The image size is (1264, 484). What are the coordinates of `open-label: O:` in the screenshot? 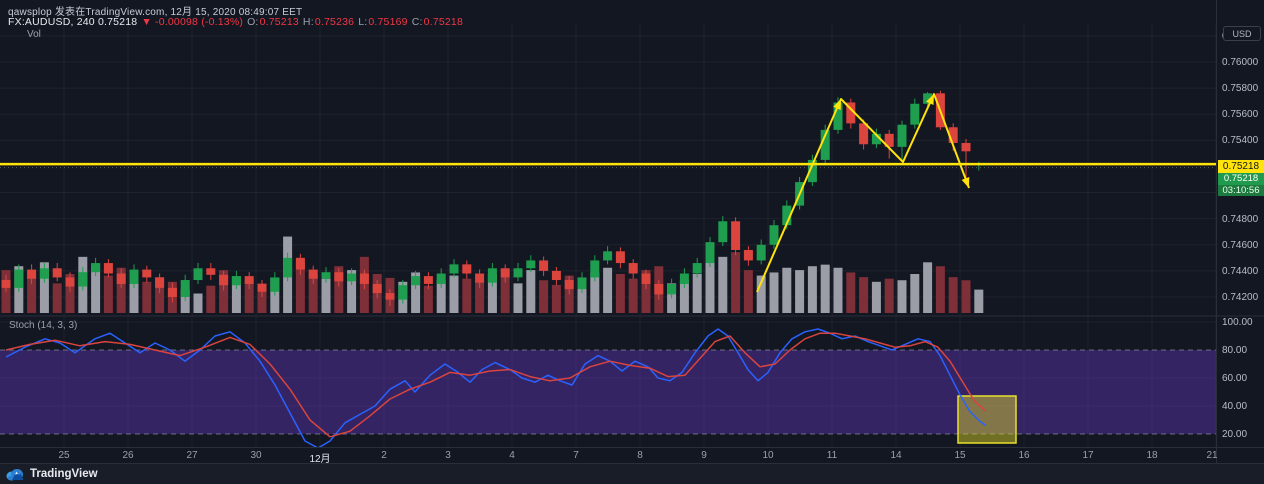 It's located at (253, 22).